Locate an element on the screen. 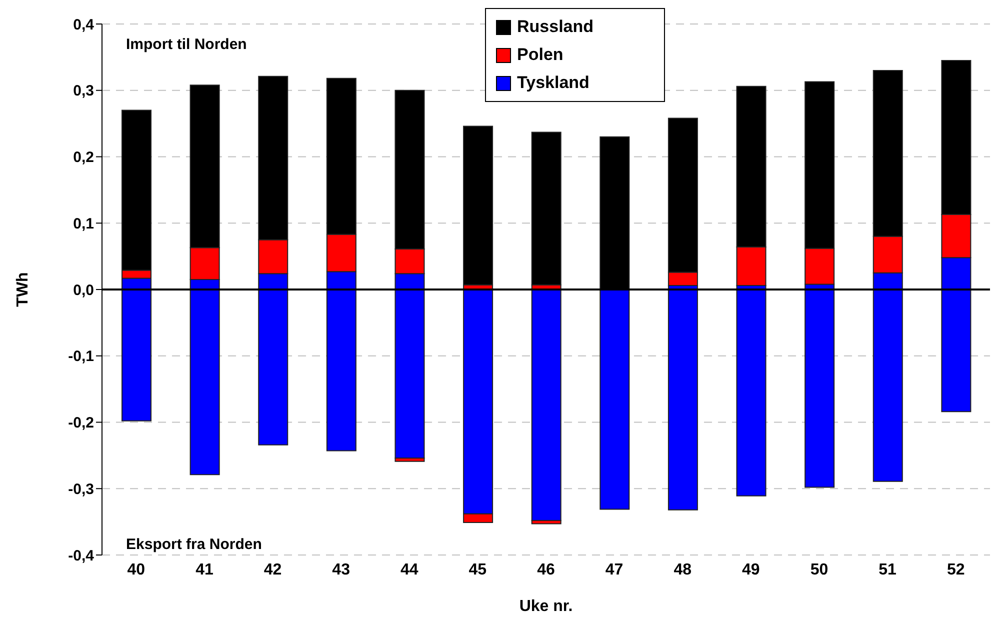  x-tick-label: 46 is located at coordinates (546, 569).